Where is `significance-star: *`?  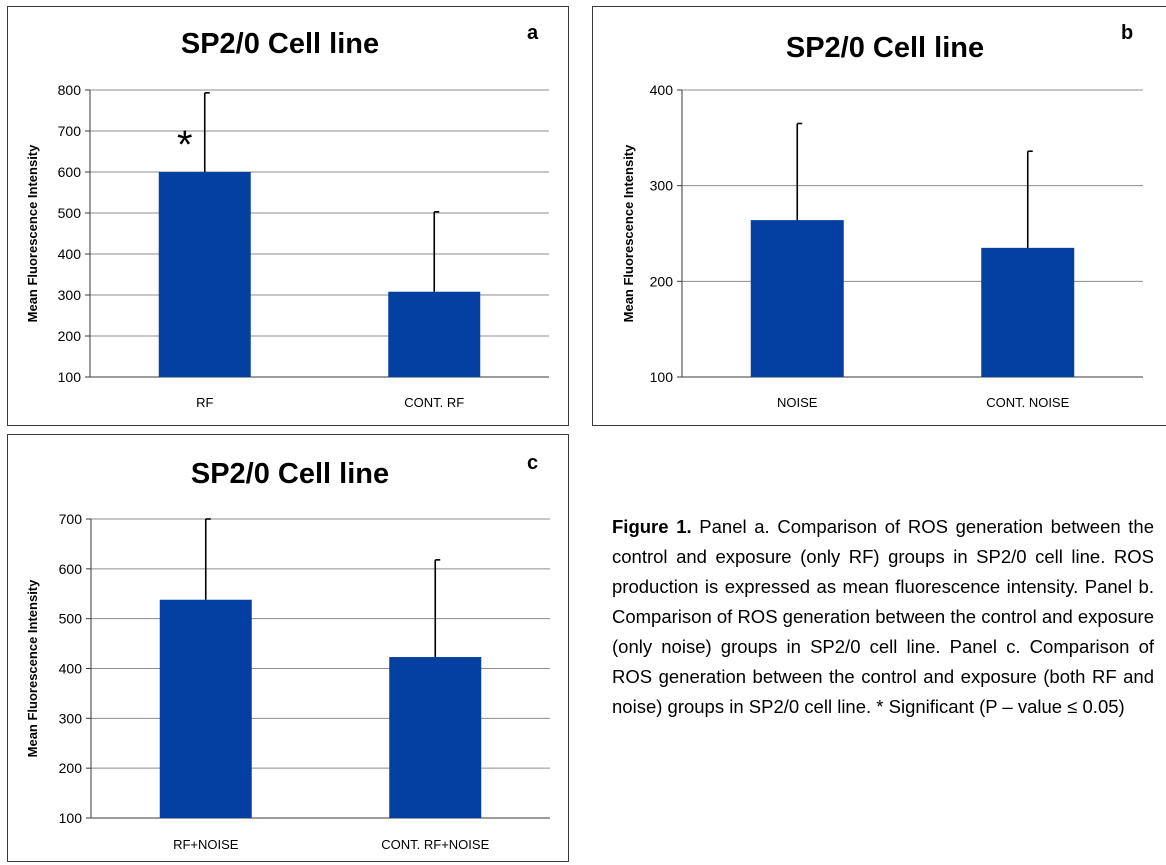
significance-star: * is located at coordinates (185, 145).